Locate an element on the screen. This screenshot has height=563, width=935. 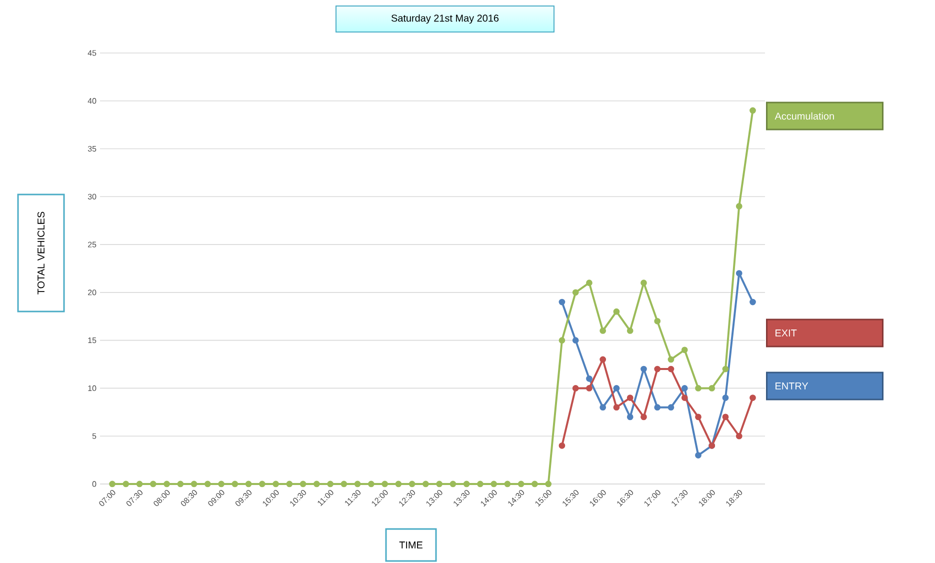
series-label: Accumulation is located at coordinates (804, 116).